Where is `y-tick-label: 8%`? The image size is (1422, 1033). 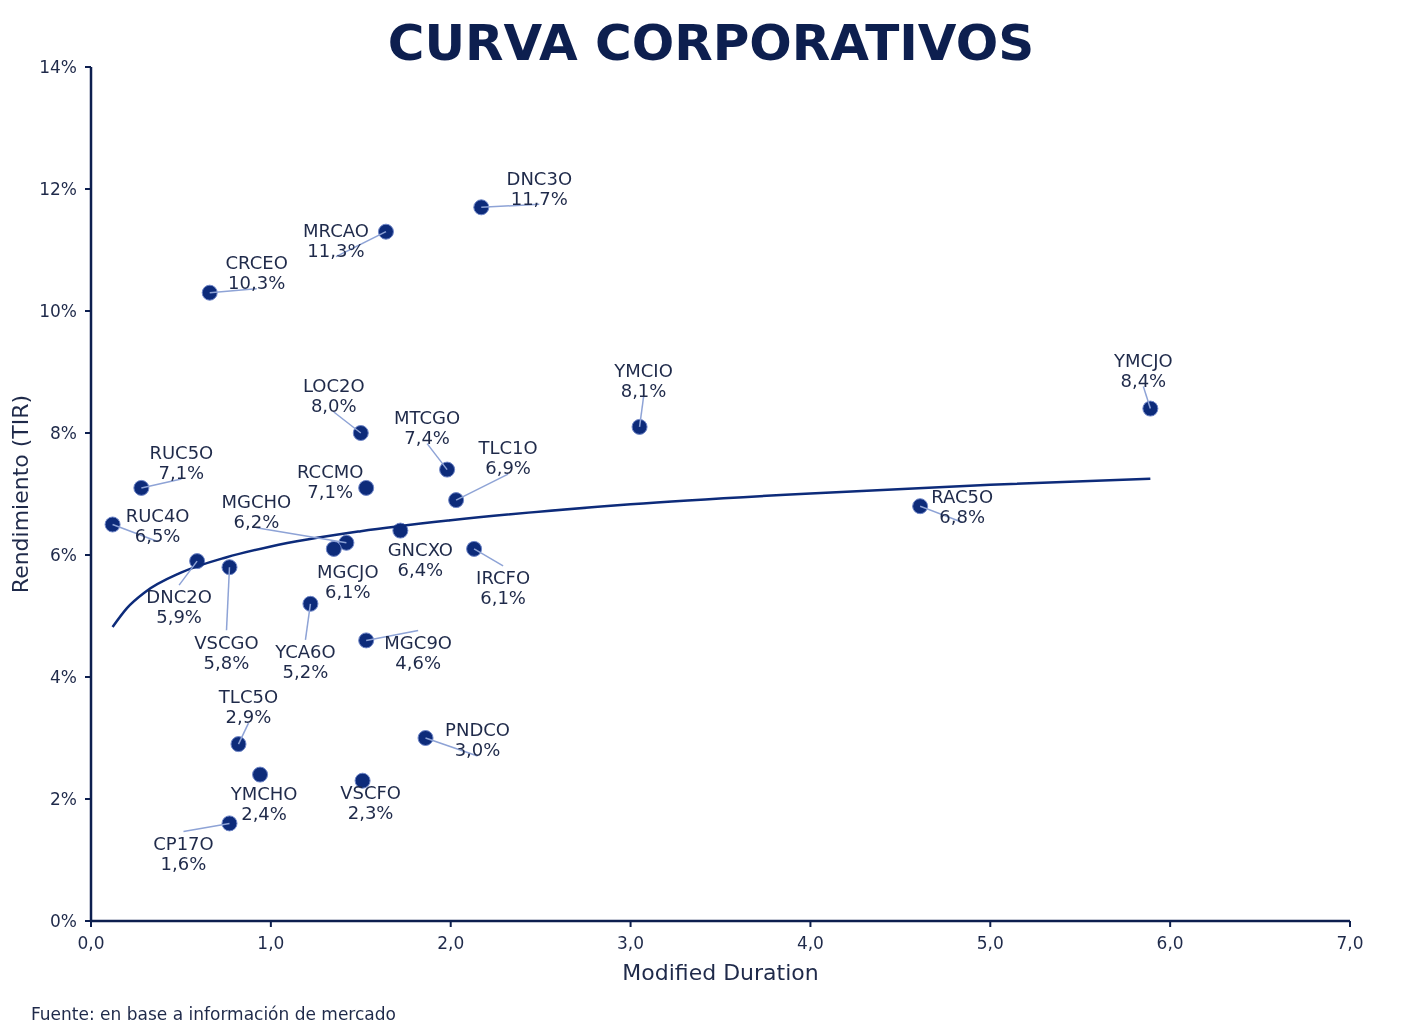 y-tick-label: 8% is located at coordinates (63, 432).